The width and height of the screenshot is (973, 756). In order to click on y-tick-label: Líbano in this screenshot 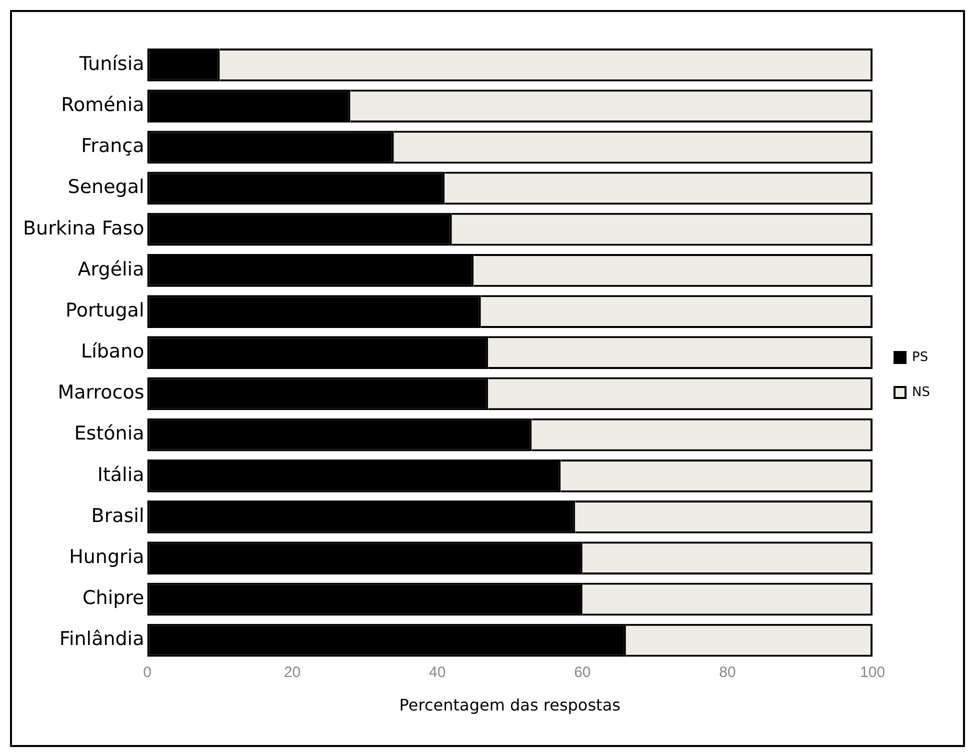, I will do `click(112, 351)`.